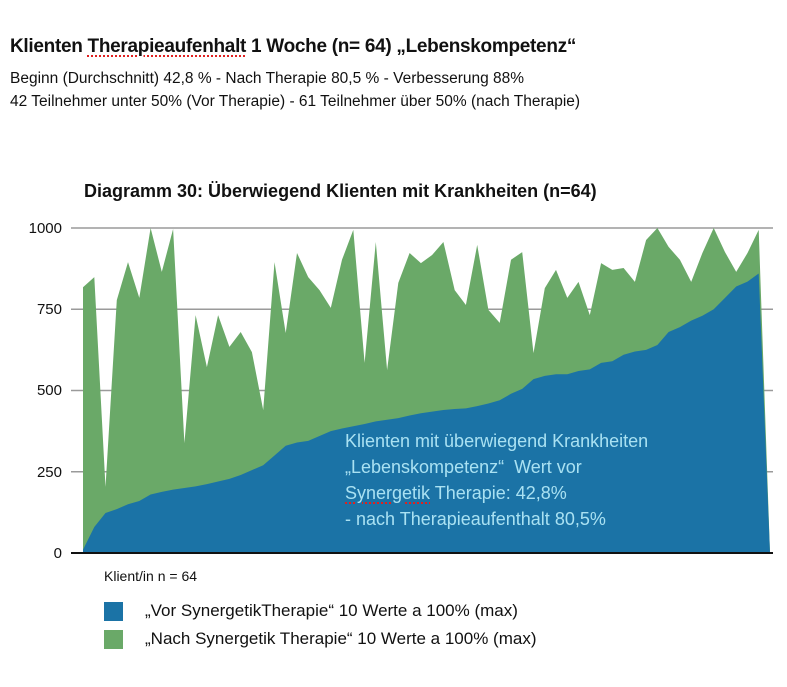 The height and width of the screenshot is (687, 787). What do you see at coordinates (49, 472) in the screenshot?
I see `y-tick-label: 250` at bounding box center [49, 472].